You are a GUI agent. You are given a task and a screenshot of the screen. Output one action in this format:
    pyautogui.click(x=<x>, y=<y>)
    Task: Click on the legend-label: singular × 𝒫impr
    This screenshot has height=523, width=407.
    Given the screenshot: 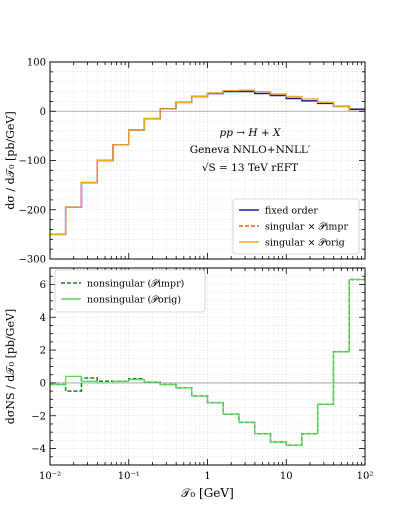 What is the action you would take?
    pyautogui.click(x=306, y=227)
    